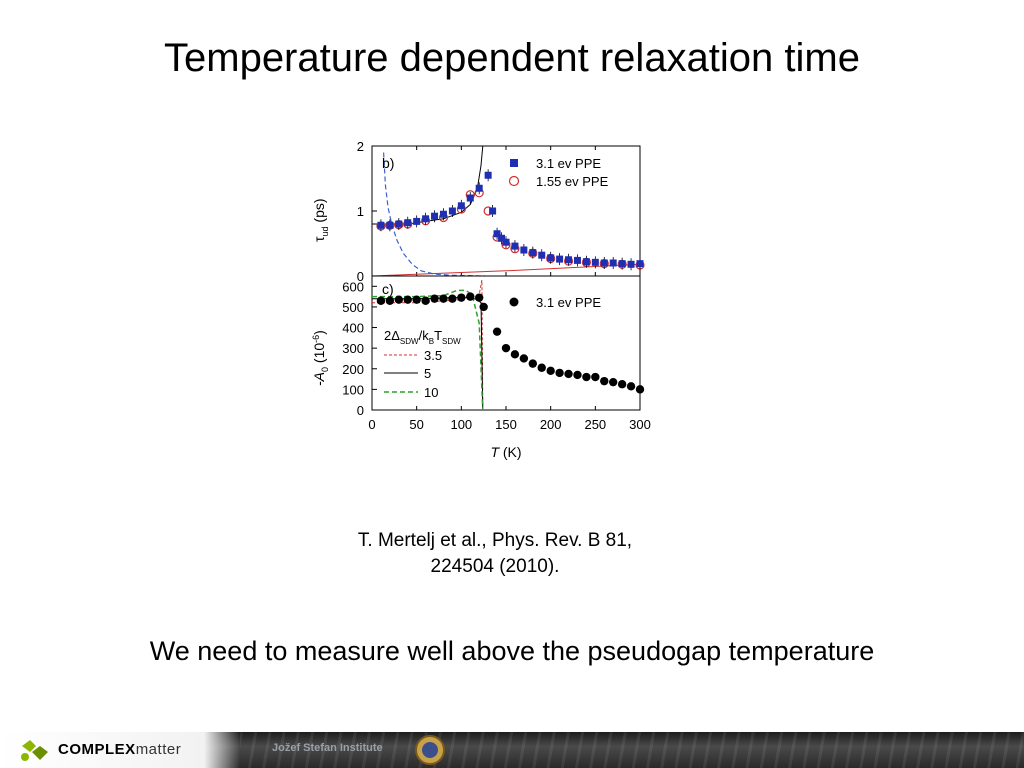 The image size is (1024, 768). What do you see at coordinates (371, 424) in the screenshot?
I see `x-tick-label: 0` at bounding box center [371, 424].